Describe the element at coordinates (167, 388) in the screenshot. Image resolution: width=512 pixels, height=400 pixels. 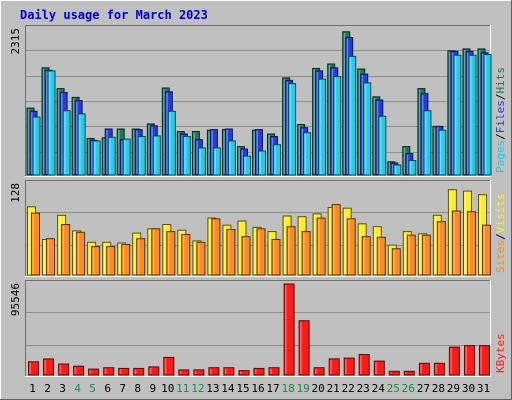
I see `x-tick-label-day-10: 10` at that location.